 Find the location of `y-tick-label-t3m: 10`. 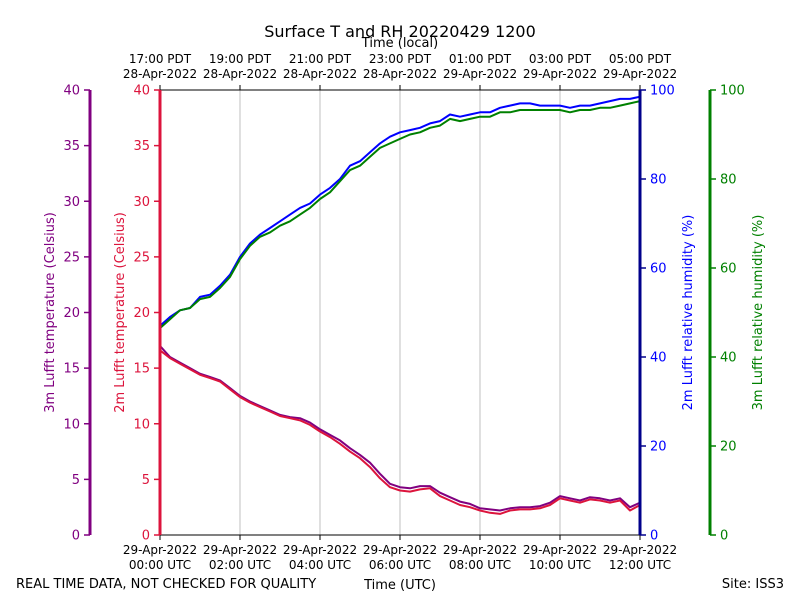

y-tick-label-t3m: 10 is located at coordinates (71, 424).